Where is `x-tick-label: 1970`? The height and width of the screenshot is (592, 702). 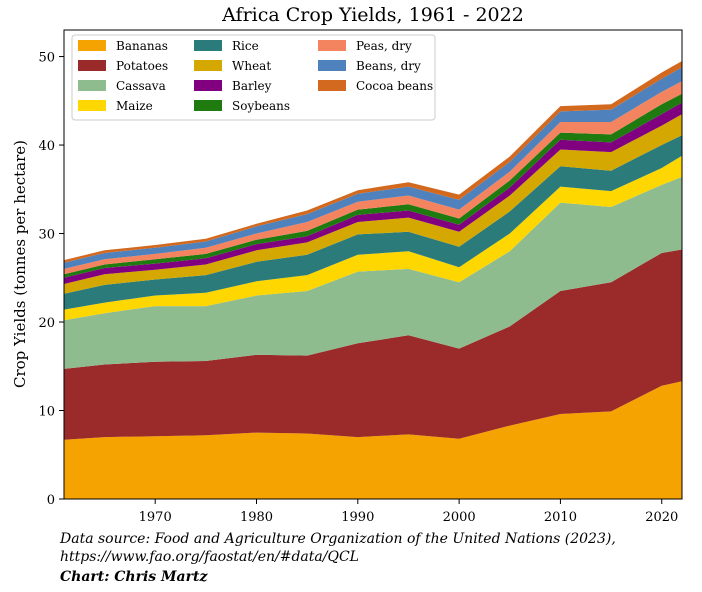
x-tick-label: 1970 is located at coordinates (155, 517).